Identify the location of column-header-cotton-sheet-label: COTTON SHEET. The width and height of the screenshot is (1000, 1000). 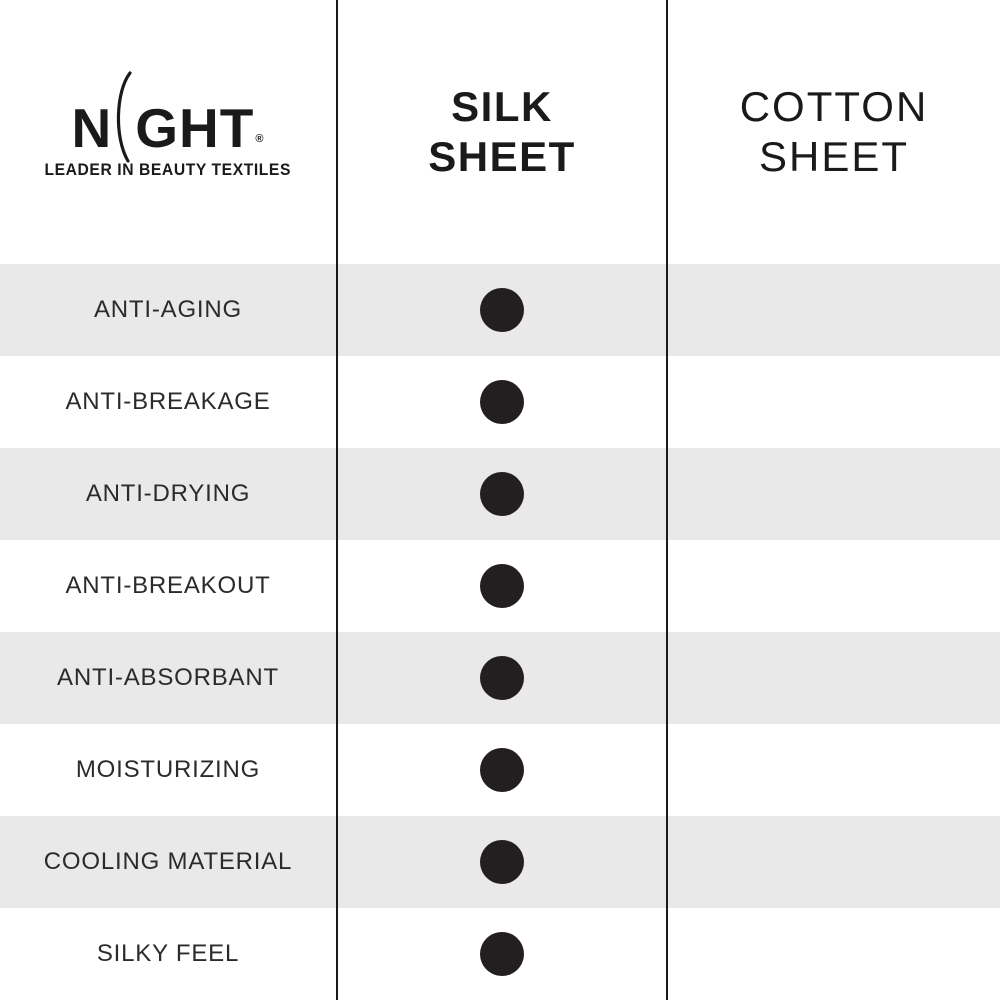
(834, 131).